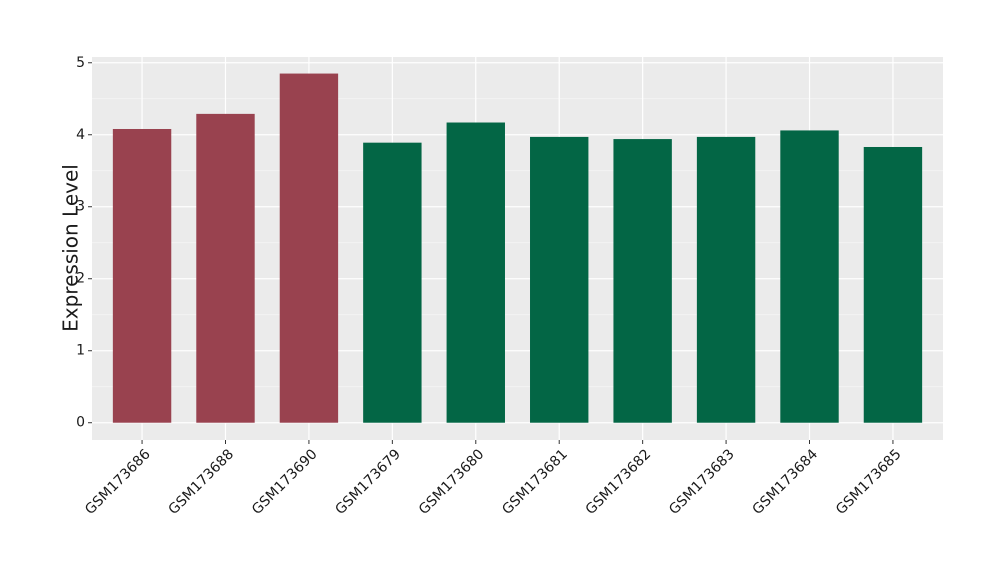 The image size is (1000, 580). What do you see at coordinates (869, 482) in the screenshot?
I see `x-tick-label: GSM173685` at bounding box center [869, 482].